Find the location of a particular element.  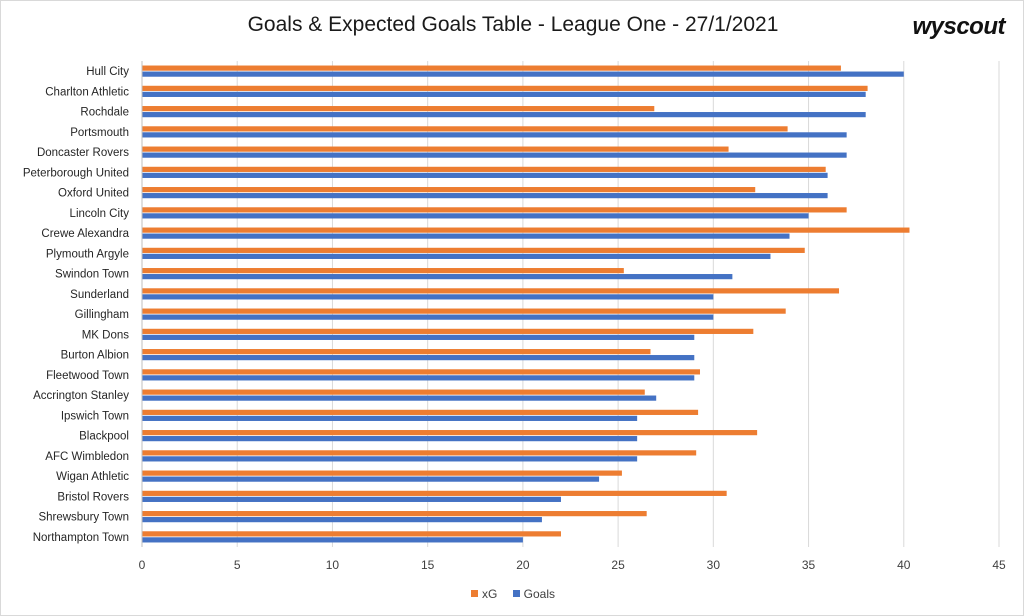

category-label: Sunderland is located at coordinates (99, 295).